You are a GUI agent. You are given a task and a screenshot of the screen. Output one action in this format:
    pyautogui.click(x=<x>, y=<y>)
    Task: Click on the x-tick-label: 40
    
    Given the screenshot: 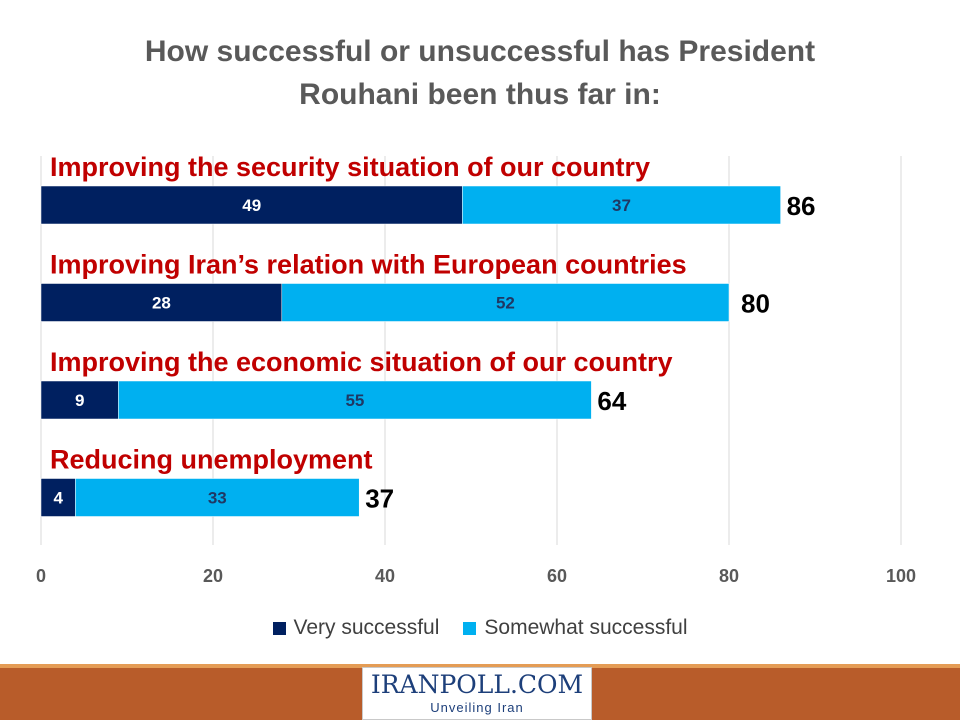 What is the action you would take?
    pyautogui.click(x=385, y=576)
    